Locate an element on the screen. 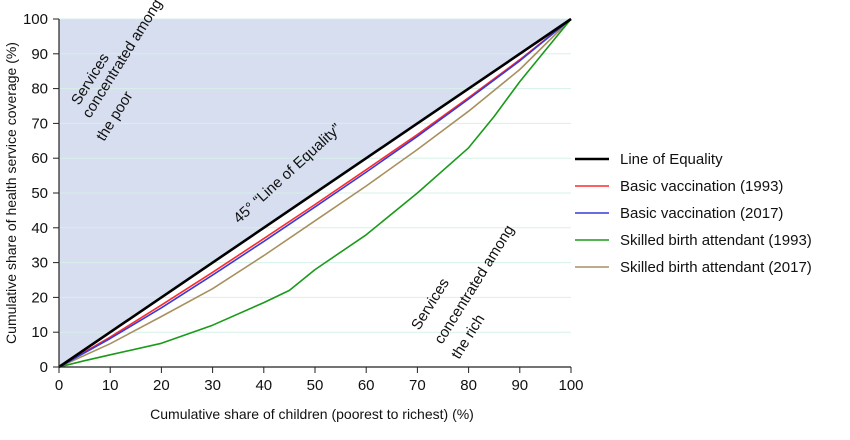 This screenshot has width=850, height=440. x-tick-label-90: 90 is located at coordinates (519, 385).